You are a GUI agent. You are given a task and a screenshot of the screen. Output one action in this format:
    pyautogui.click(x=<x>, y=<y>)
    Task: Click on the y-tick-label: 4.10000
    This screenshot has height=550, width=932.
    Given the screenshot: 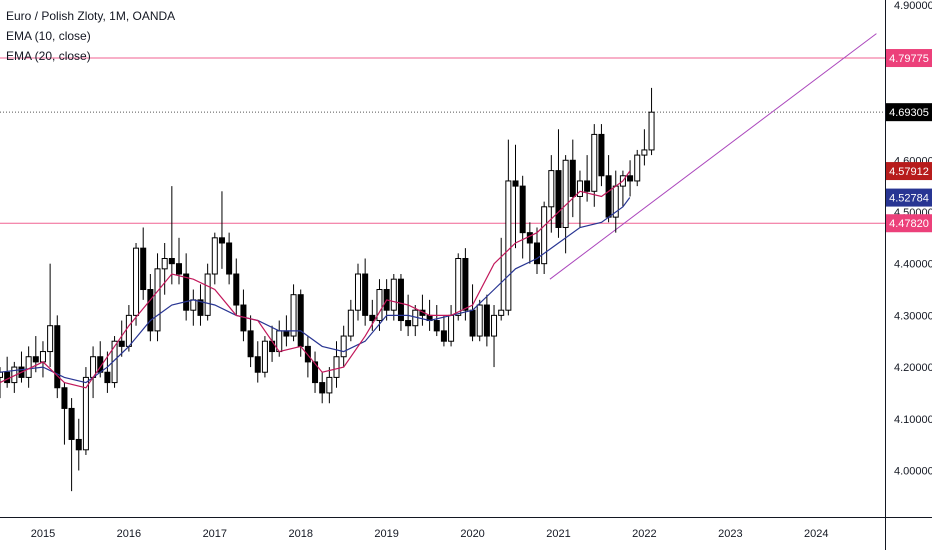 What is the action you would take?
    pyautogui.click(x=913, y=420)
    